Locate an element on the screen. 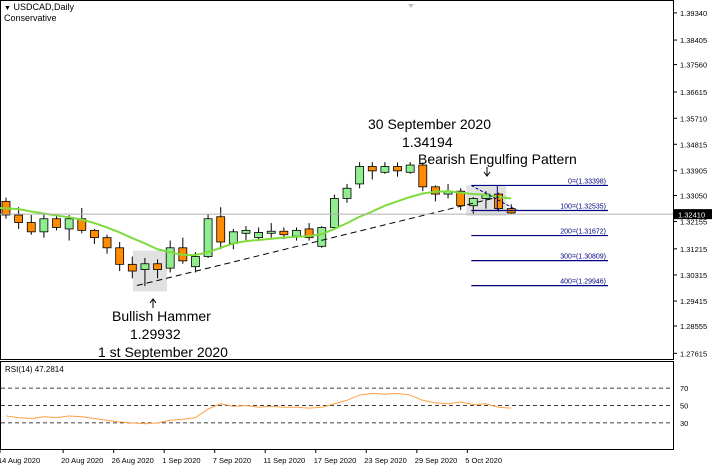 This screenshot has width=712, height=474. moving-average-line is located at coordinates (256, 223).